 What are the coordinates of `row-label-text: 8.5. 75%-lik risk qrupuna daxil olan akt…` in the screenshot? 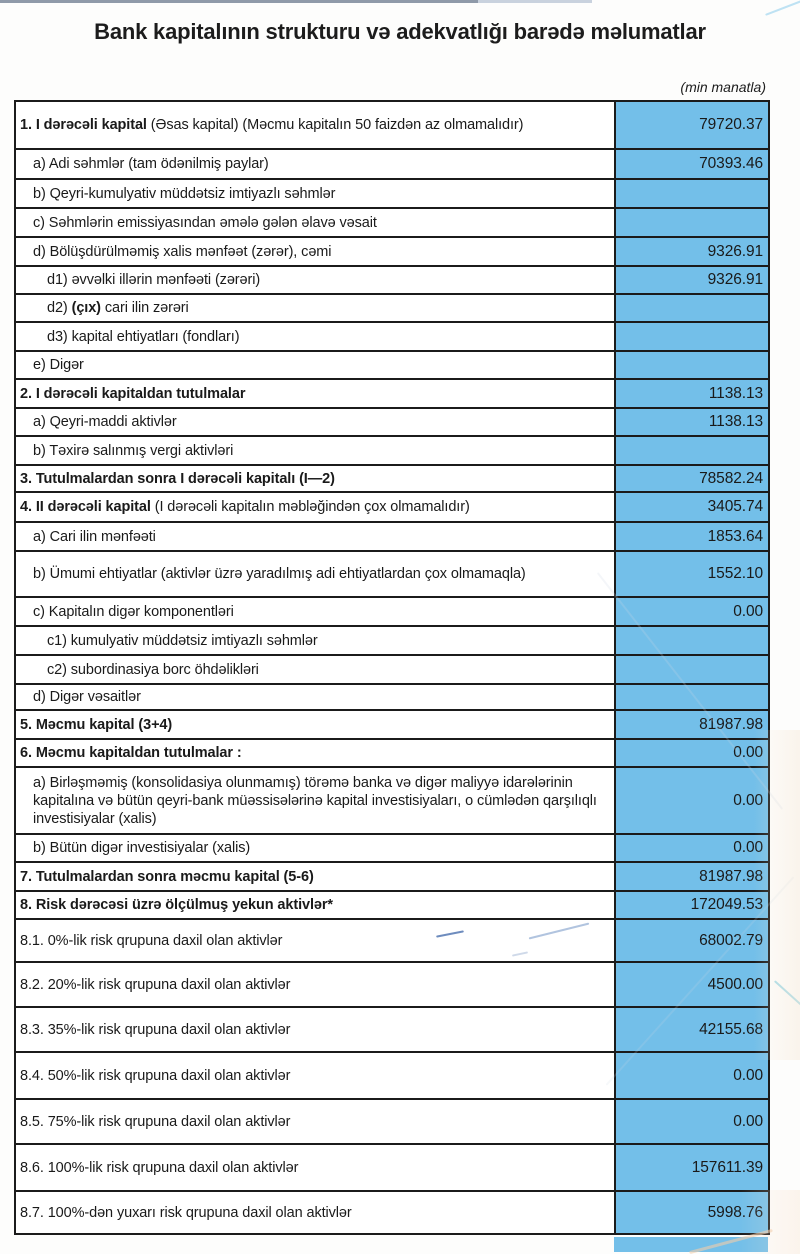 It's located at (155, 1121).